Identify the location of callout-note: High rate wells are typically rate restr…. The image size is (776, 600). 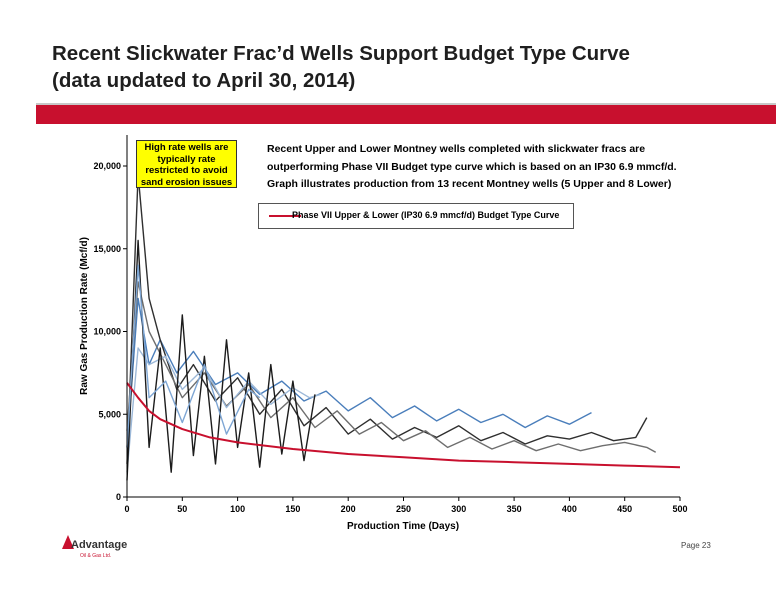
(186, 164).